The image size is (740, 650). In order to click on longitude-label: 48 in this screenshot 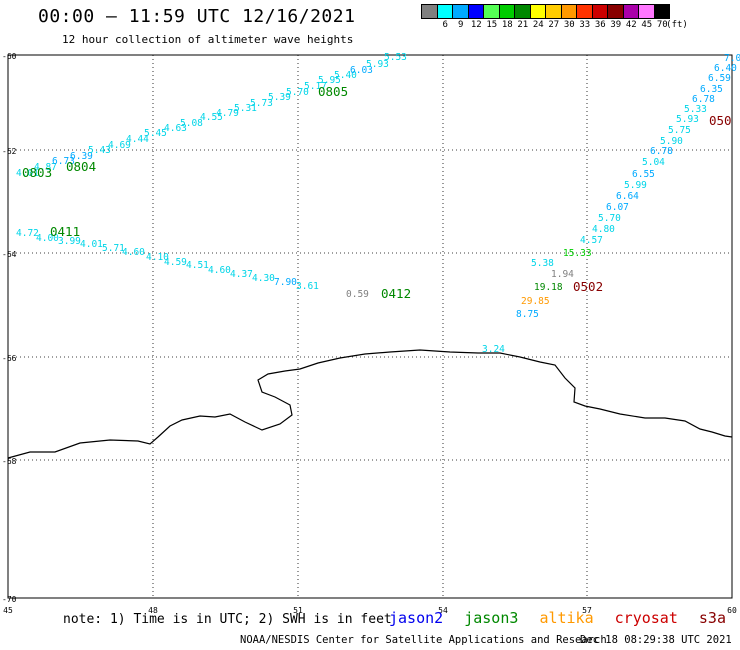, I will do `click(153, 610)`.